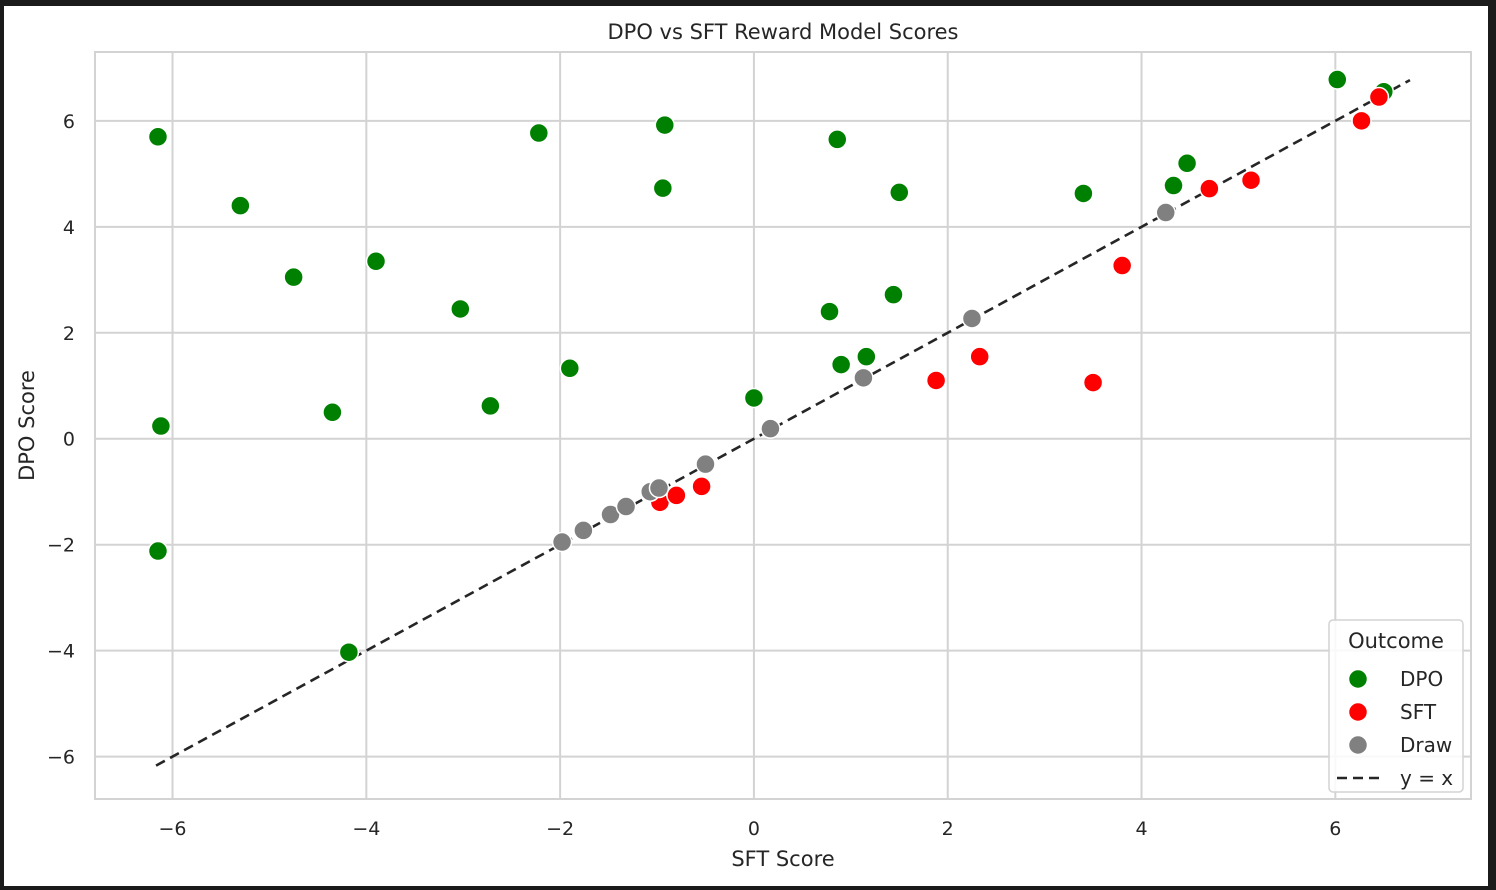 Image resolution: width=1496 pixels, height=890 pixels. I want to click on x-tick-label: −2, so click(560, 829).